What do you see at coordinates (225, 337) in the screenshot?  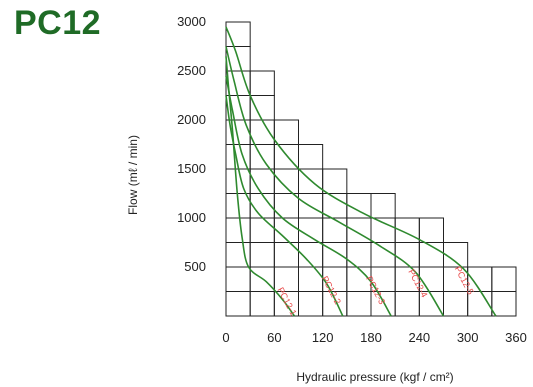 I see `x-tick-label: 0` at bounding box center [225, 337].